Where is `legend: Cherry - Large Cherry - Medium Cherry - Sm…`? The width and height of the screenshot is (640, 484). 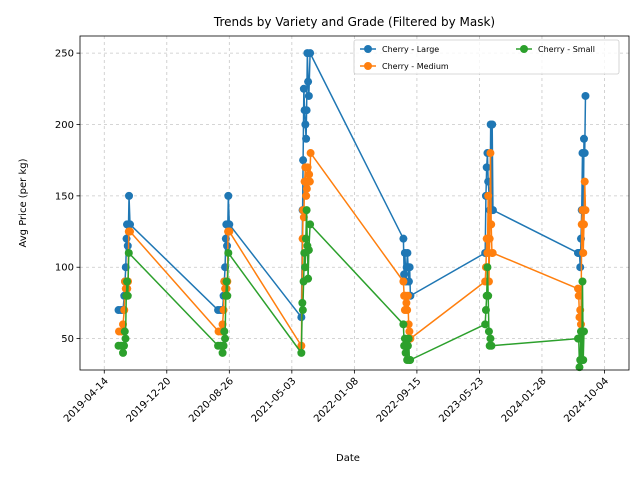
legend: Cherry - Large Cherry - Medium Cherry - Sm… is located at coordinates (486, 57).